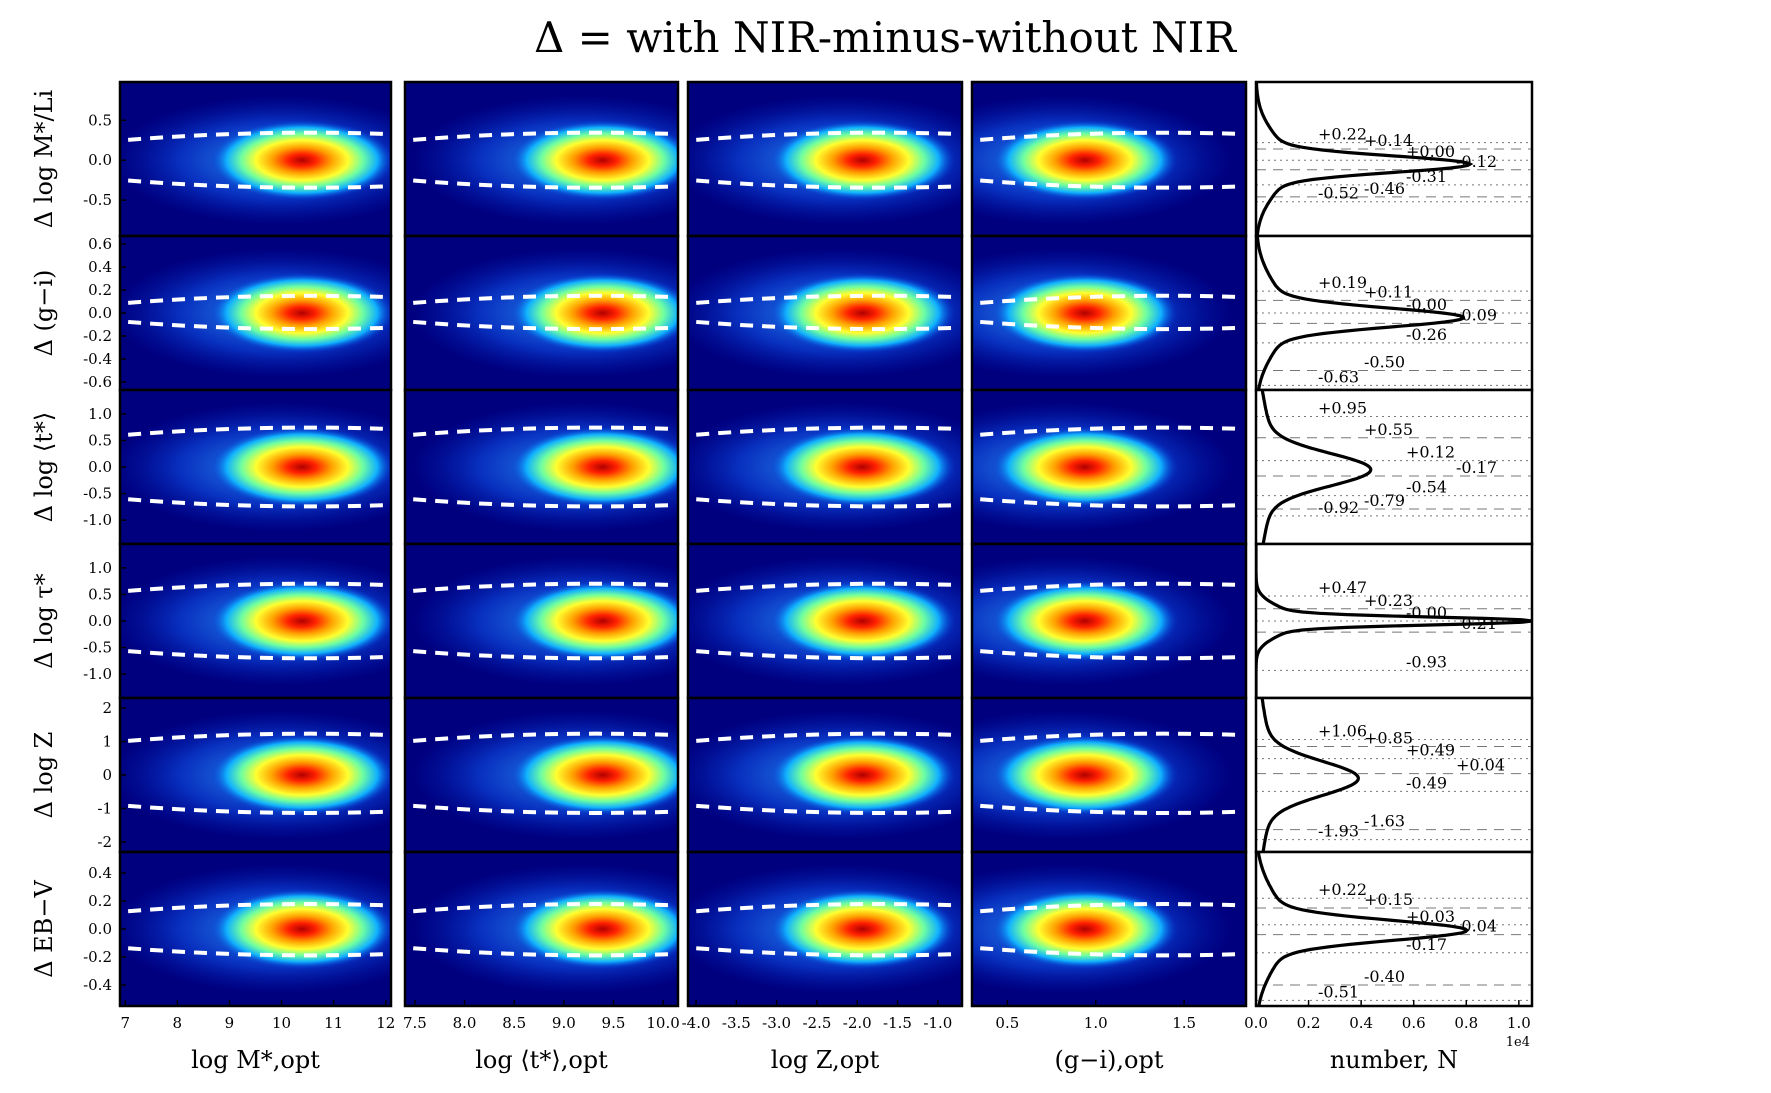  Describe the element at coordinates (885, 37) in the screenshot. I see `figure-title: Δ = with NIR-minus-without NIR` at that location.